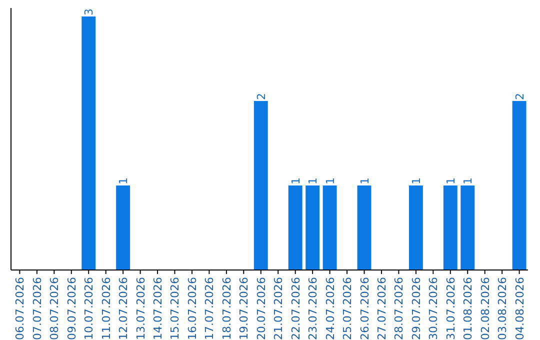 The height and width of the screenshot is (340, 540). I want to click on x-tick-label: 14.07.2026, so click(158, 308).